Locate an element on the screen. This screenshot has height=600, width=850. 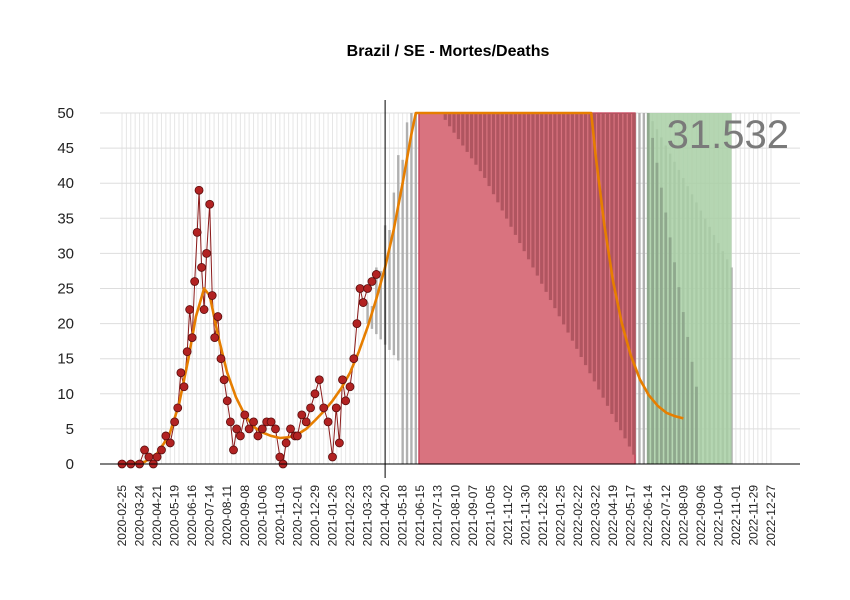
x-tick-label: 2020-09-08 is located at coordinates (245, 516).